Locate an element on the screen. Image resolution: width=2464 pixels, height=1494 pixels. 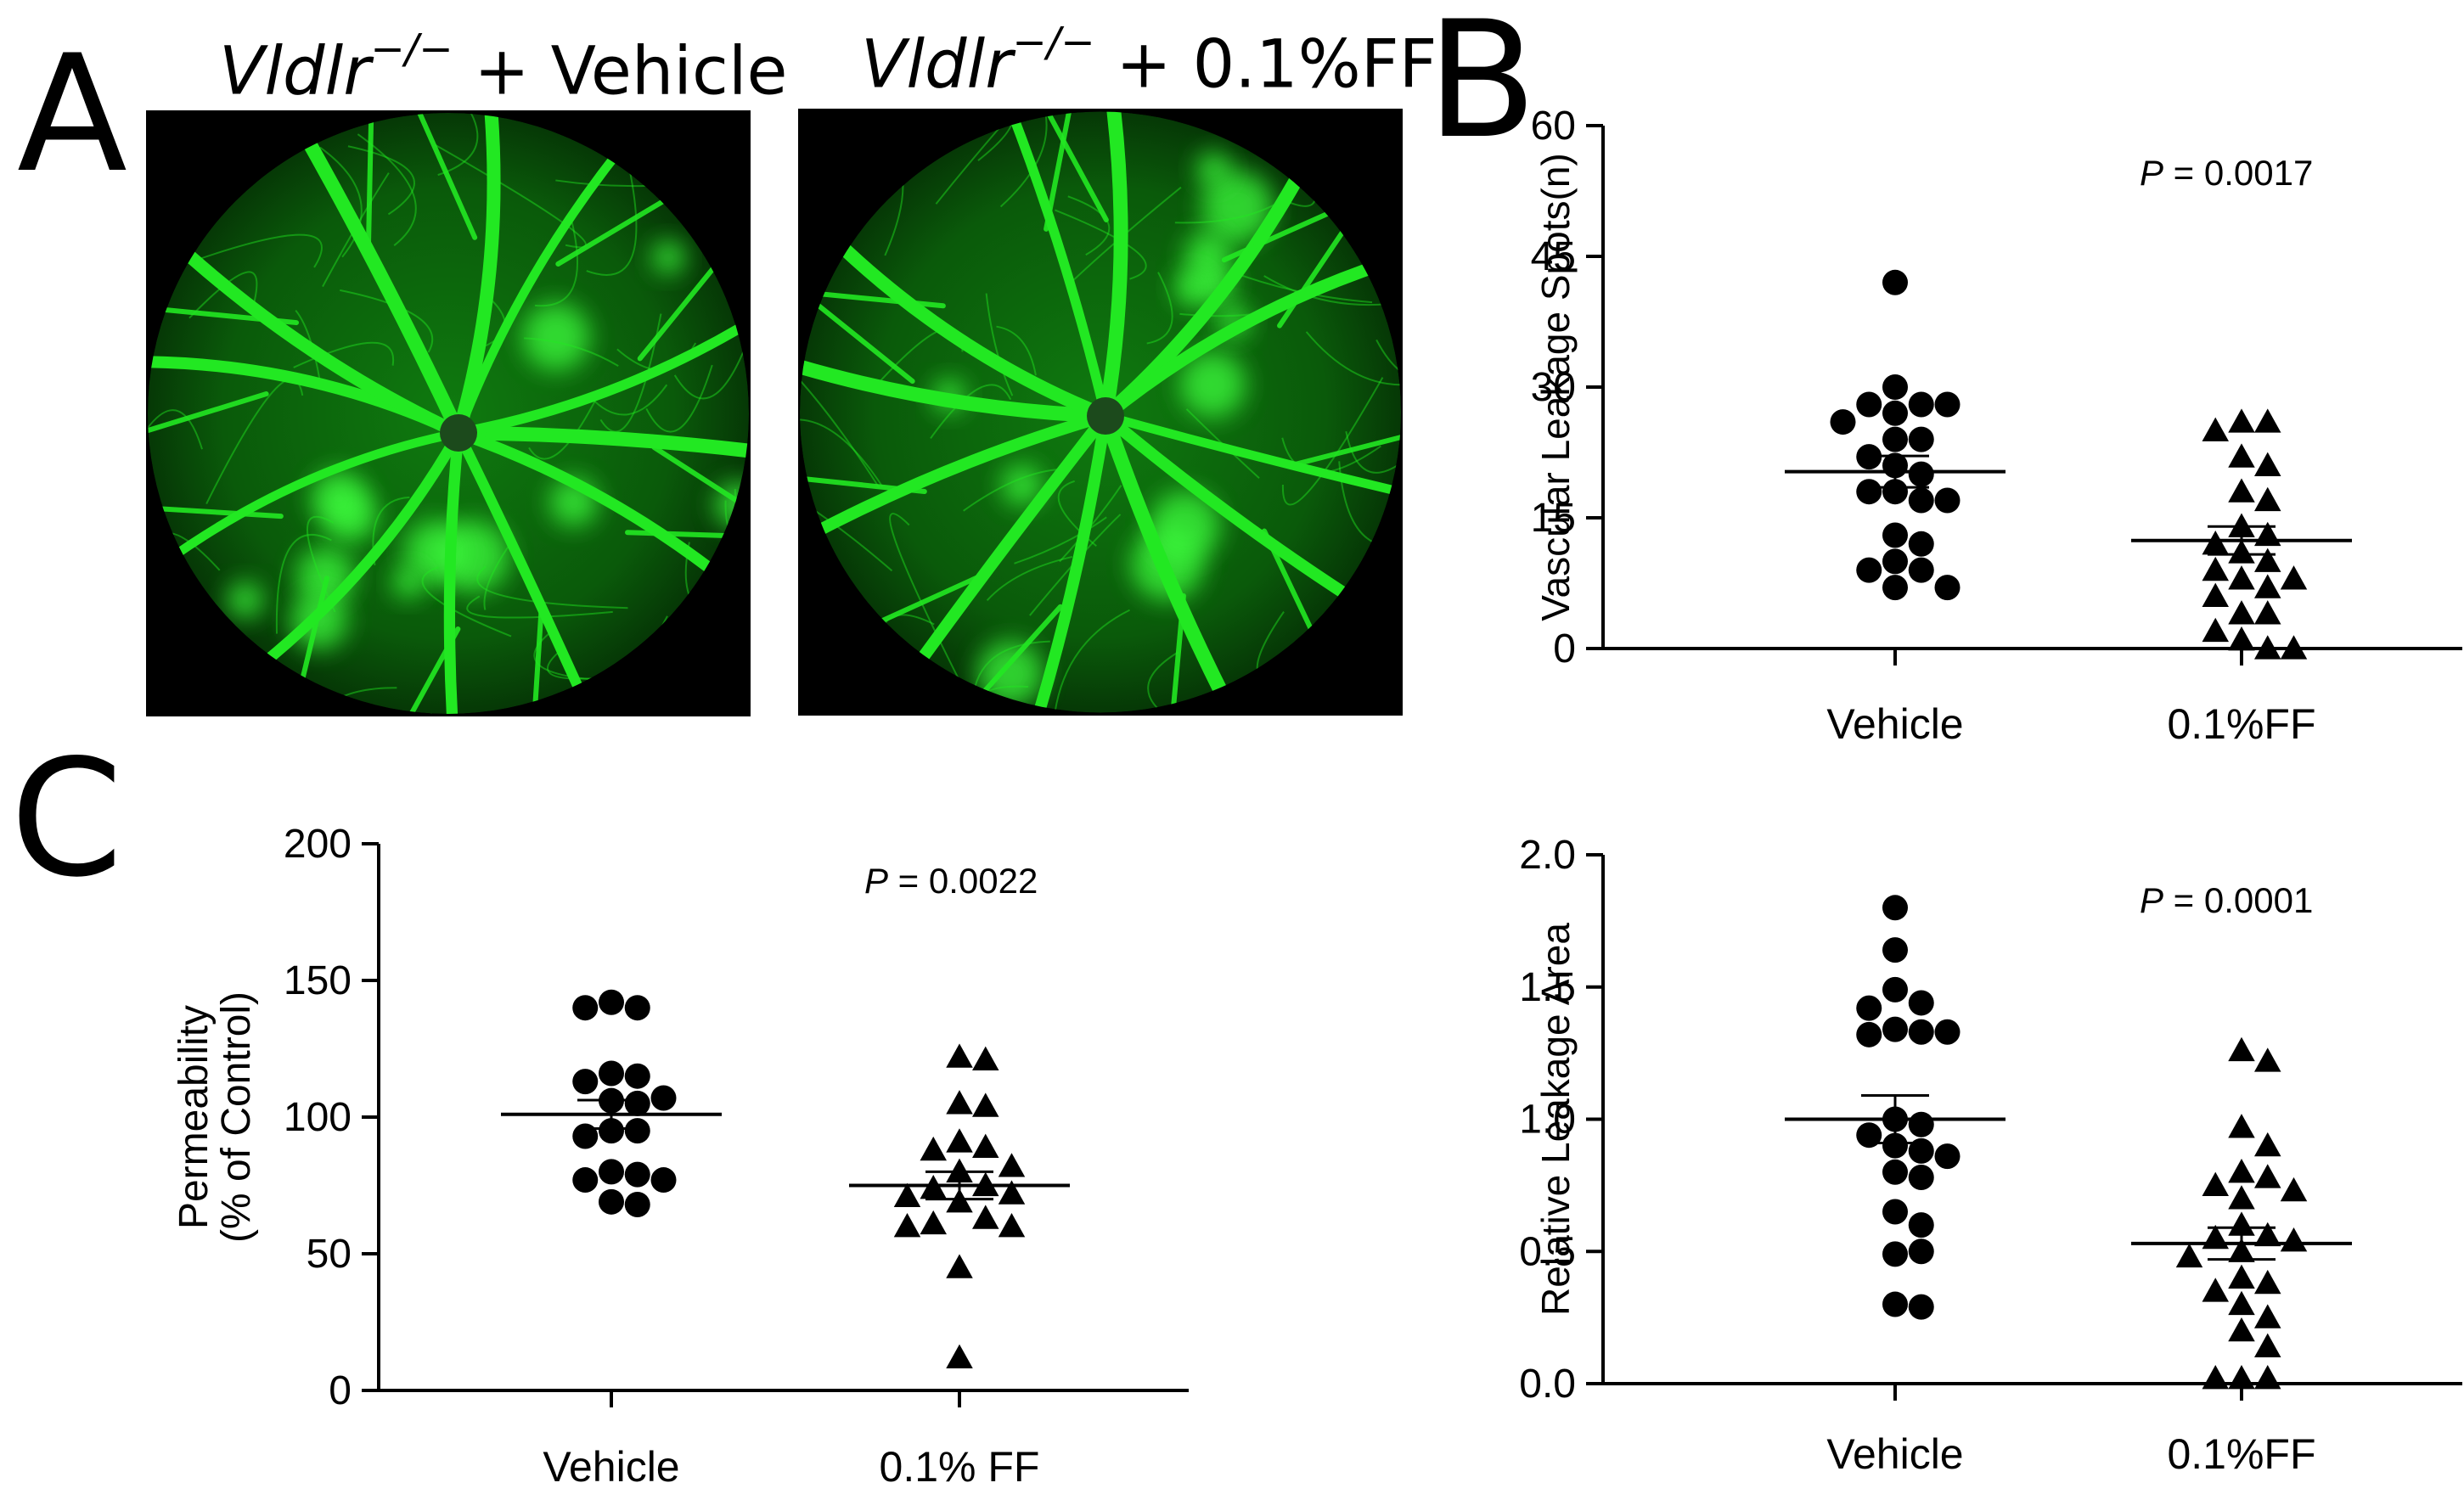
y-tick-label: 0.5 is located at coordinates (1547, 1251).